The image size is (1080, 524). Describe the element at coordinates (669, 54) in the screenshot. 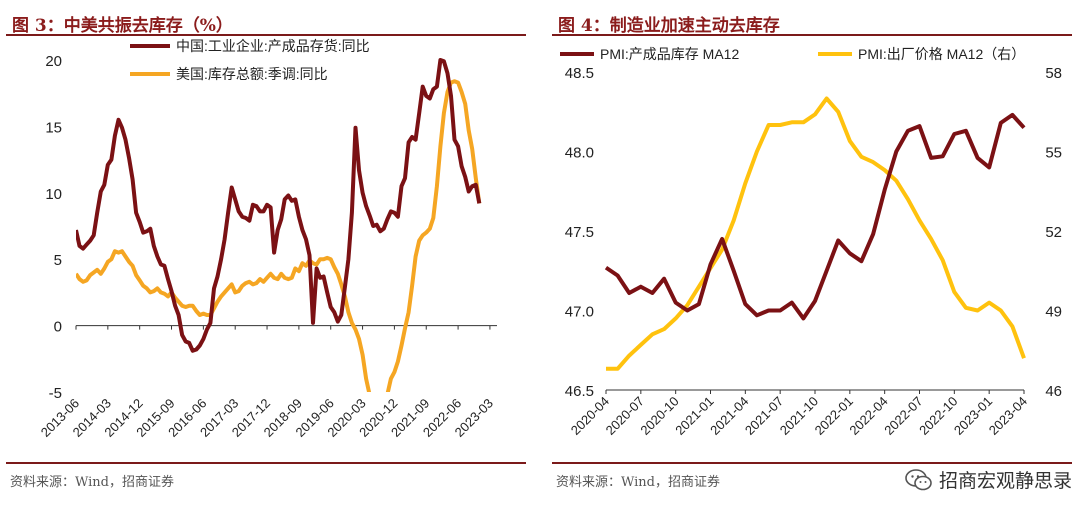

I see `legend-label: PMI:产成品库存 MA12` at that location.